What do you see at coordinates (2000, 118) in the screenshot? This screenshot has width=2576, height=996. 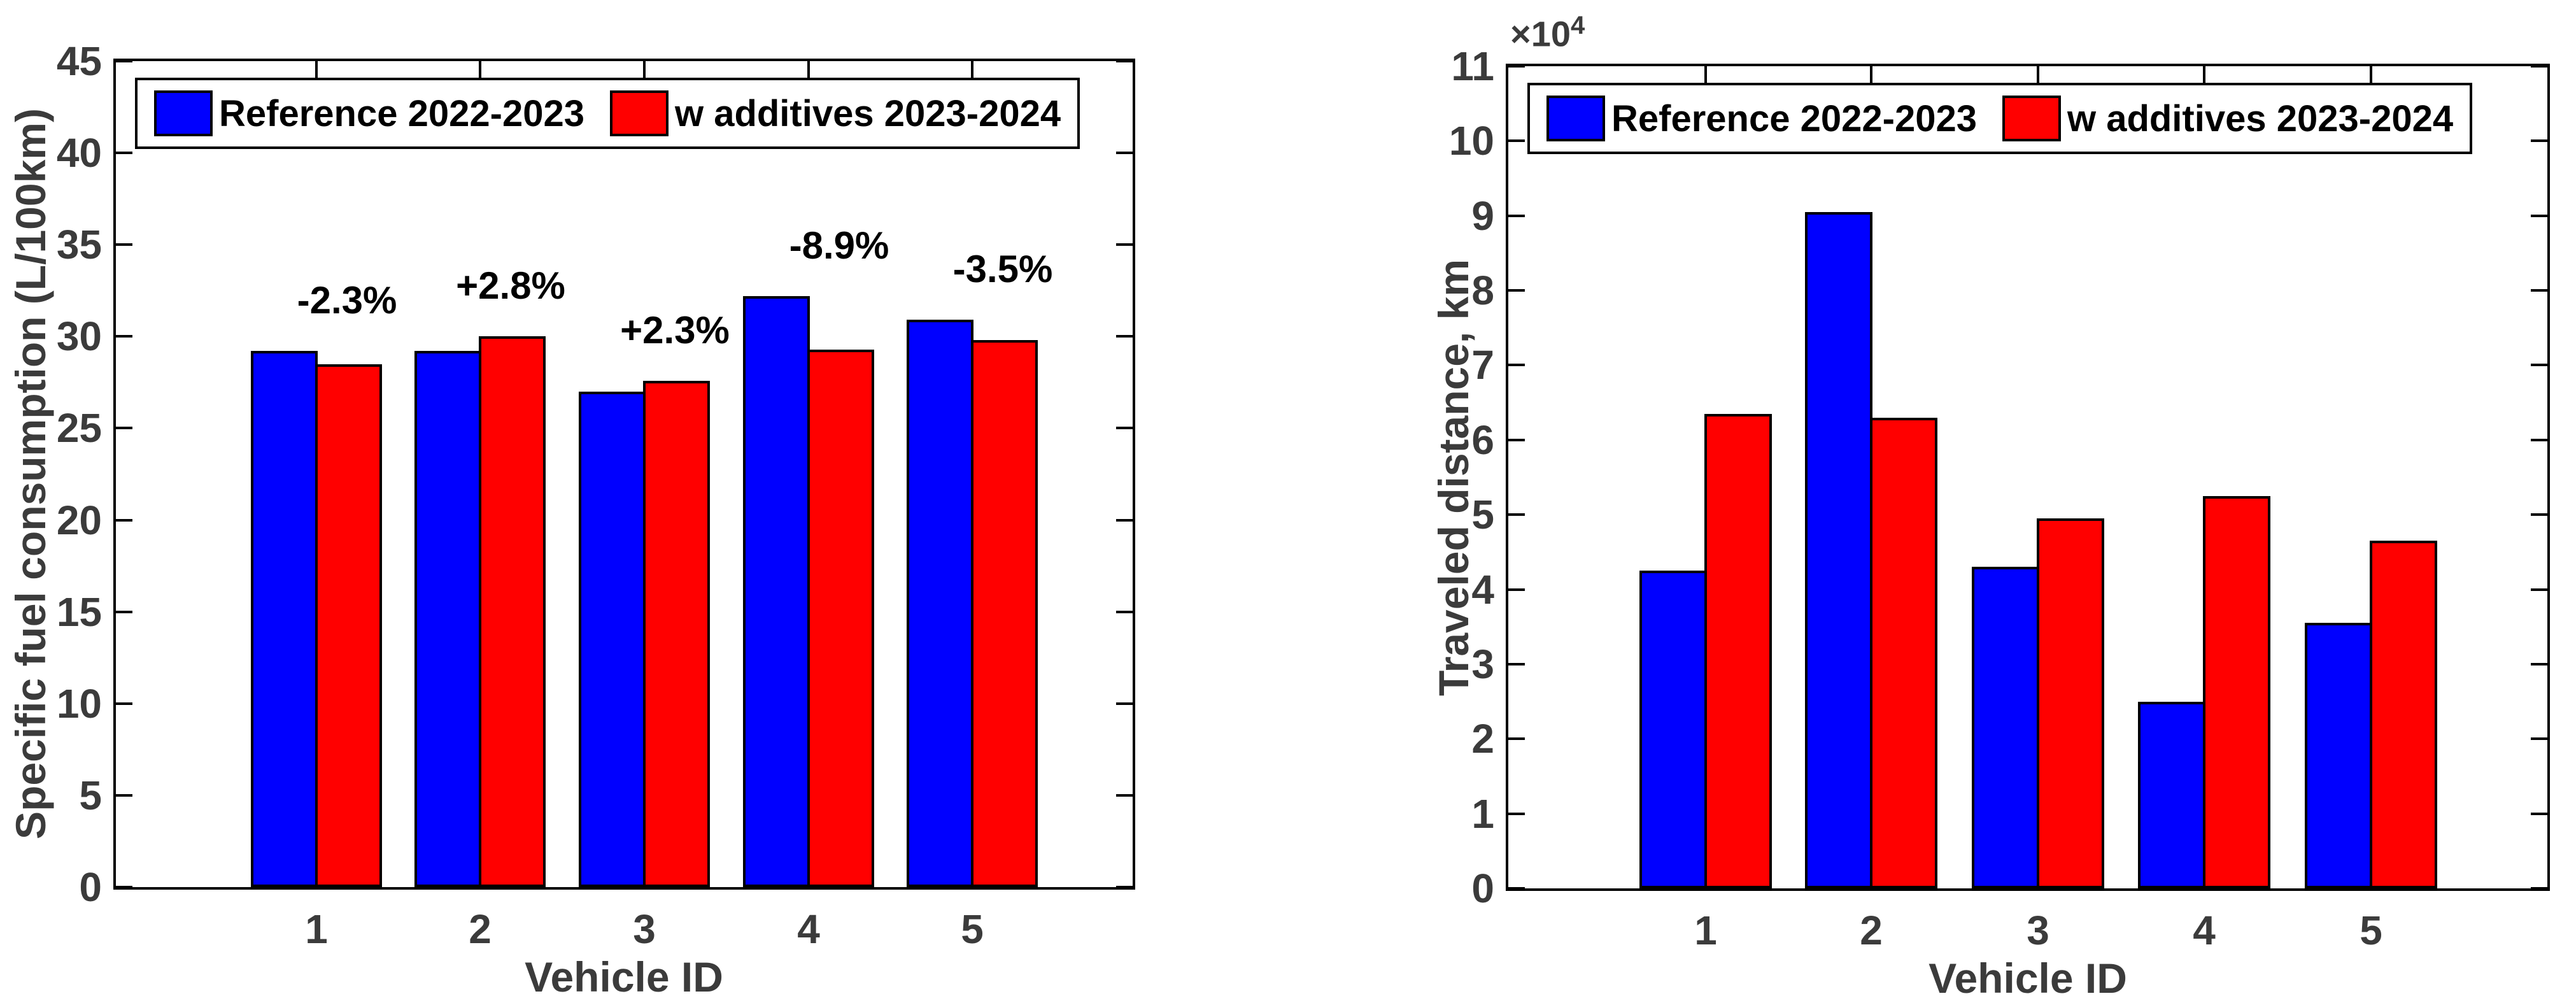 I see `legend: Reference 2022-2023 w additives 2023-2024` at bounding box center [2000, 118].